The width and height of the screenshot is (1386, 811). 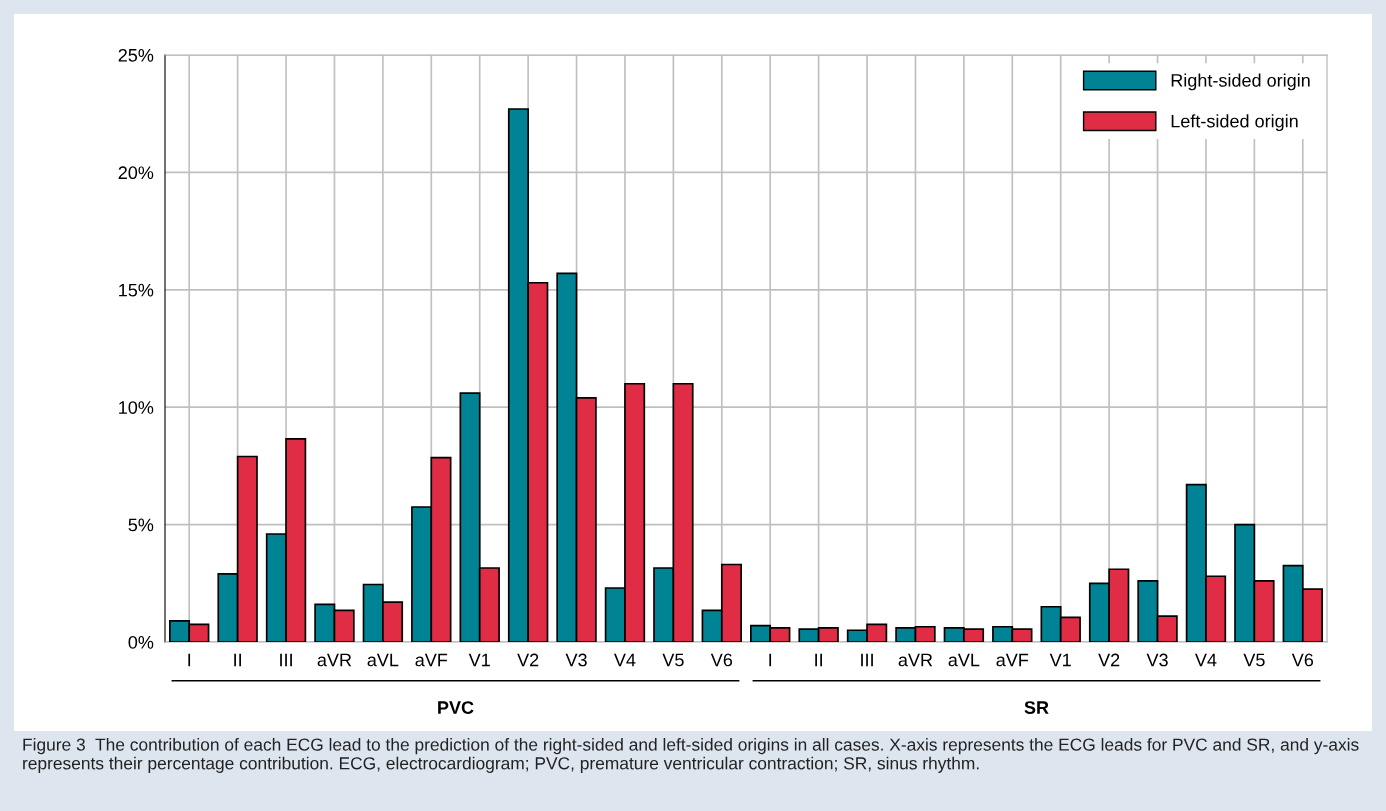 What do you see at coordinates (1036, 707) in the screenshot?
I see `text: SR` at bounding box center [1036, 707].